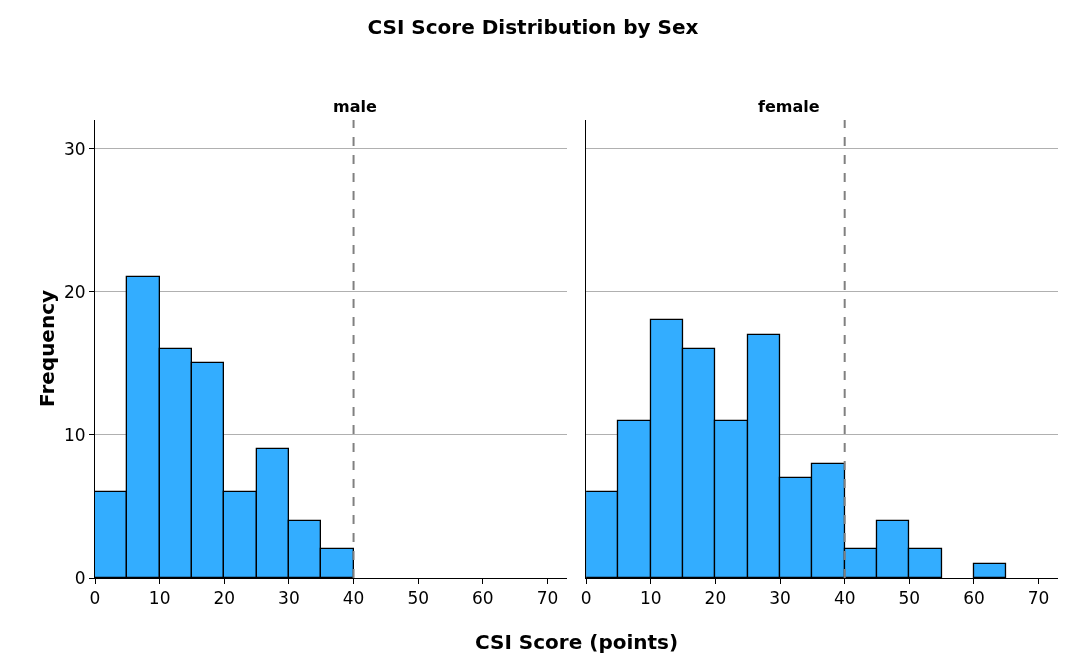 Image resolution: width=1066 pixels, height=663 pixels. I want to click on y-tick-label: 0, so click(80, 577).